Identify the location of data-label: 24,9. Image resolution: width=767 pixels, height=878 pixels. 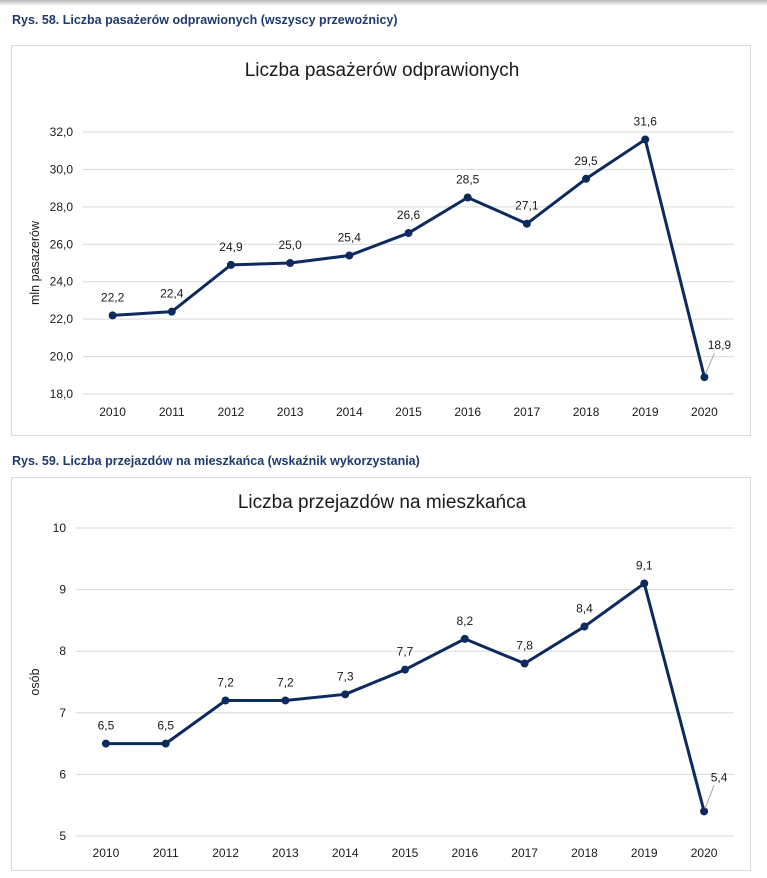
(231, 247).